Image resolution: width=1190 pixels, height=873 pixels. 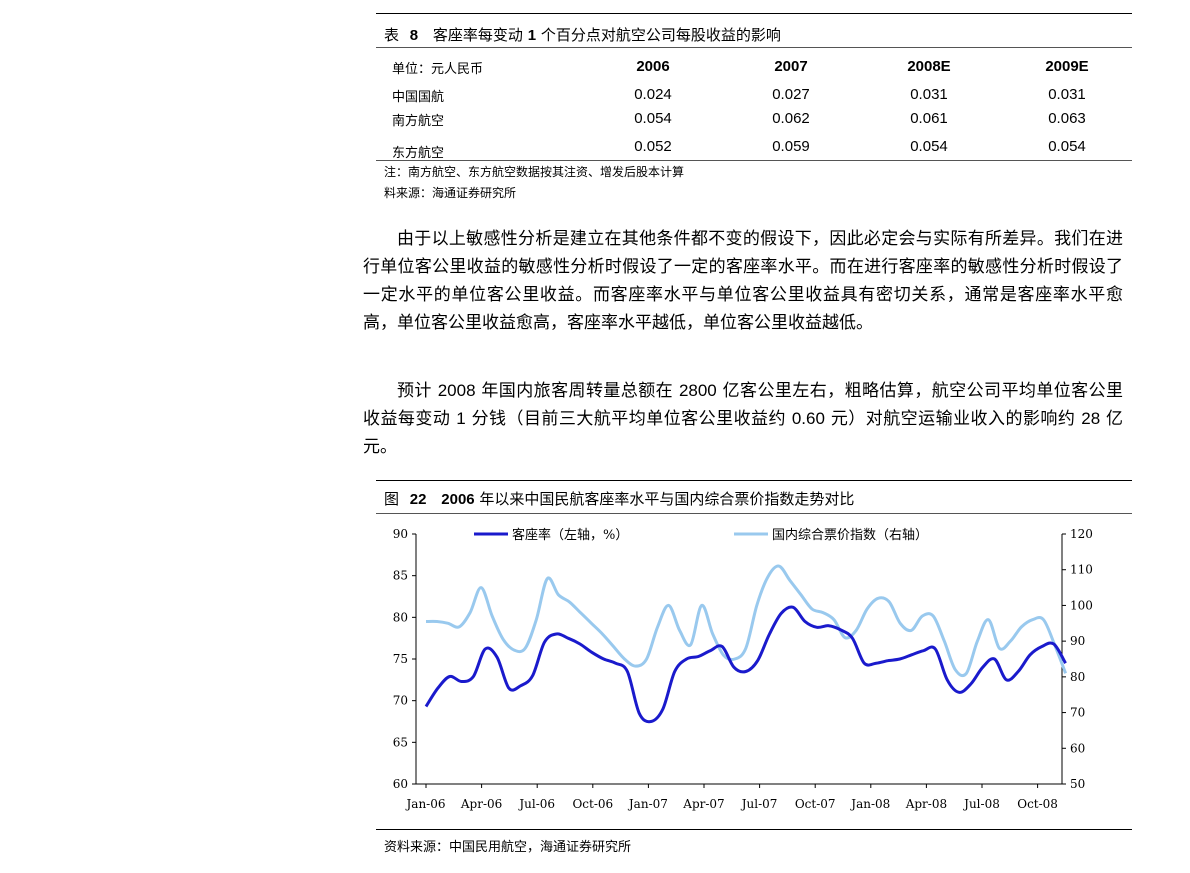 What do you see at coordinates (400, 617) in the screenshot?
I see `left-tick-label: 80` at bounding box center [400, 617].